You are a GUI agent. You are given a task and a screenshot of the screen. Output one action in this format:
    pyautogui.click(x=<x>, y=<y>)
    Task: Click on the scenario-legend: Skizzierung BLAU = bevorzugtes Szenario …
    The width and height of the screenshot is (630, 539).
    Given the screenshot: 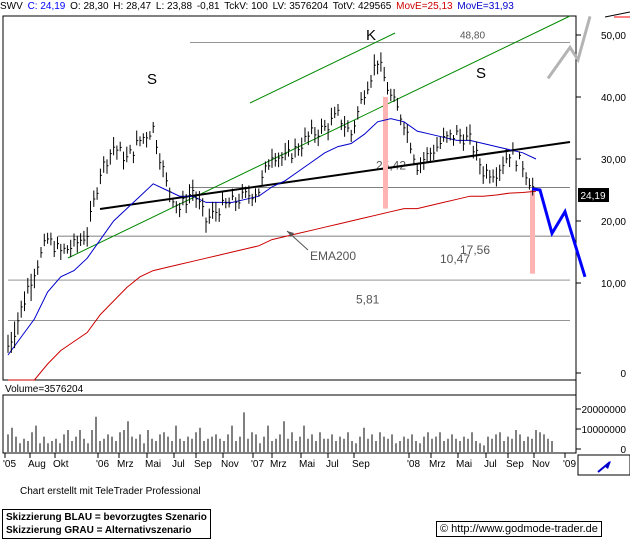 What is the action you would take?
    pyautogui.click(x=106, y=524)
    